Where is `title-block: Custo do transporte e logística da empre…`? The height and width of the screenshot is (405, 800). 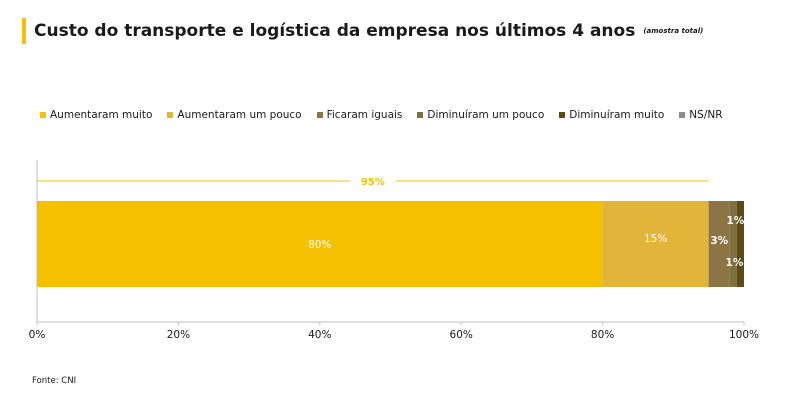 title-block: Custo do transporte e logística da empre… is located at coordinates (362, 31).